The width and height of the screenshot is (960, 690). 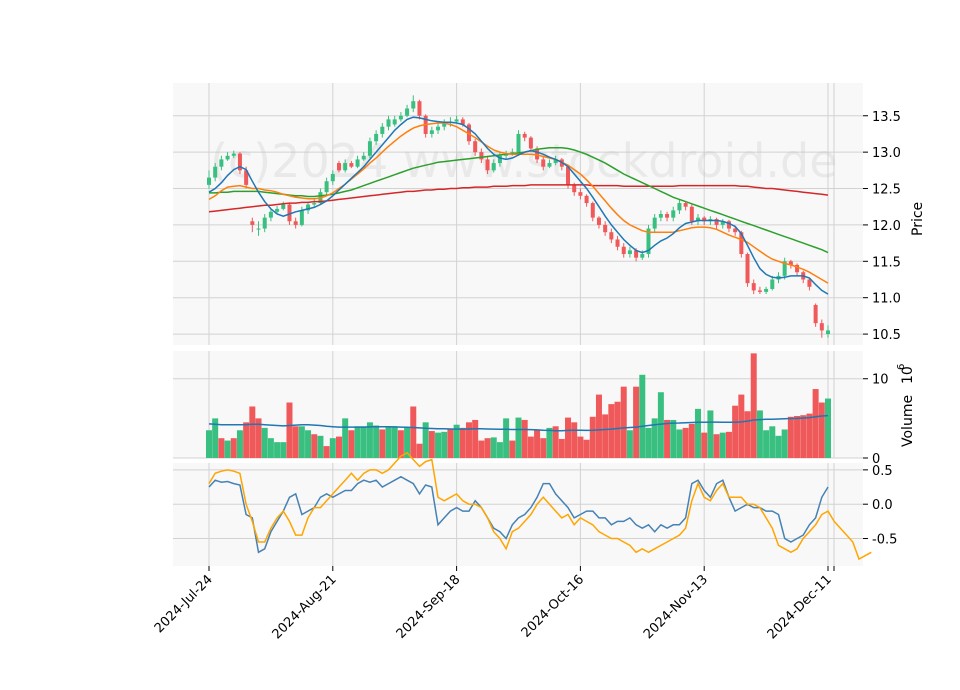 I want to click on volume-tick-label: 10, so click(x=880, y=380).